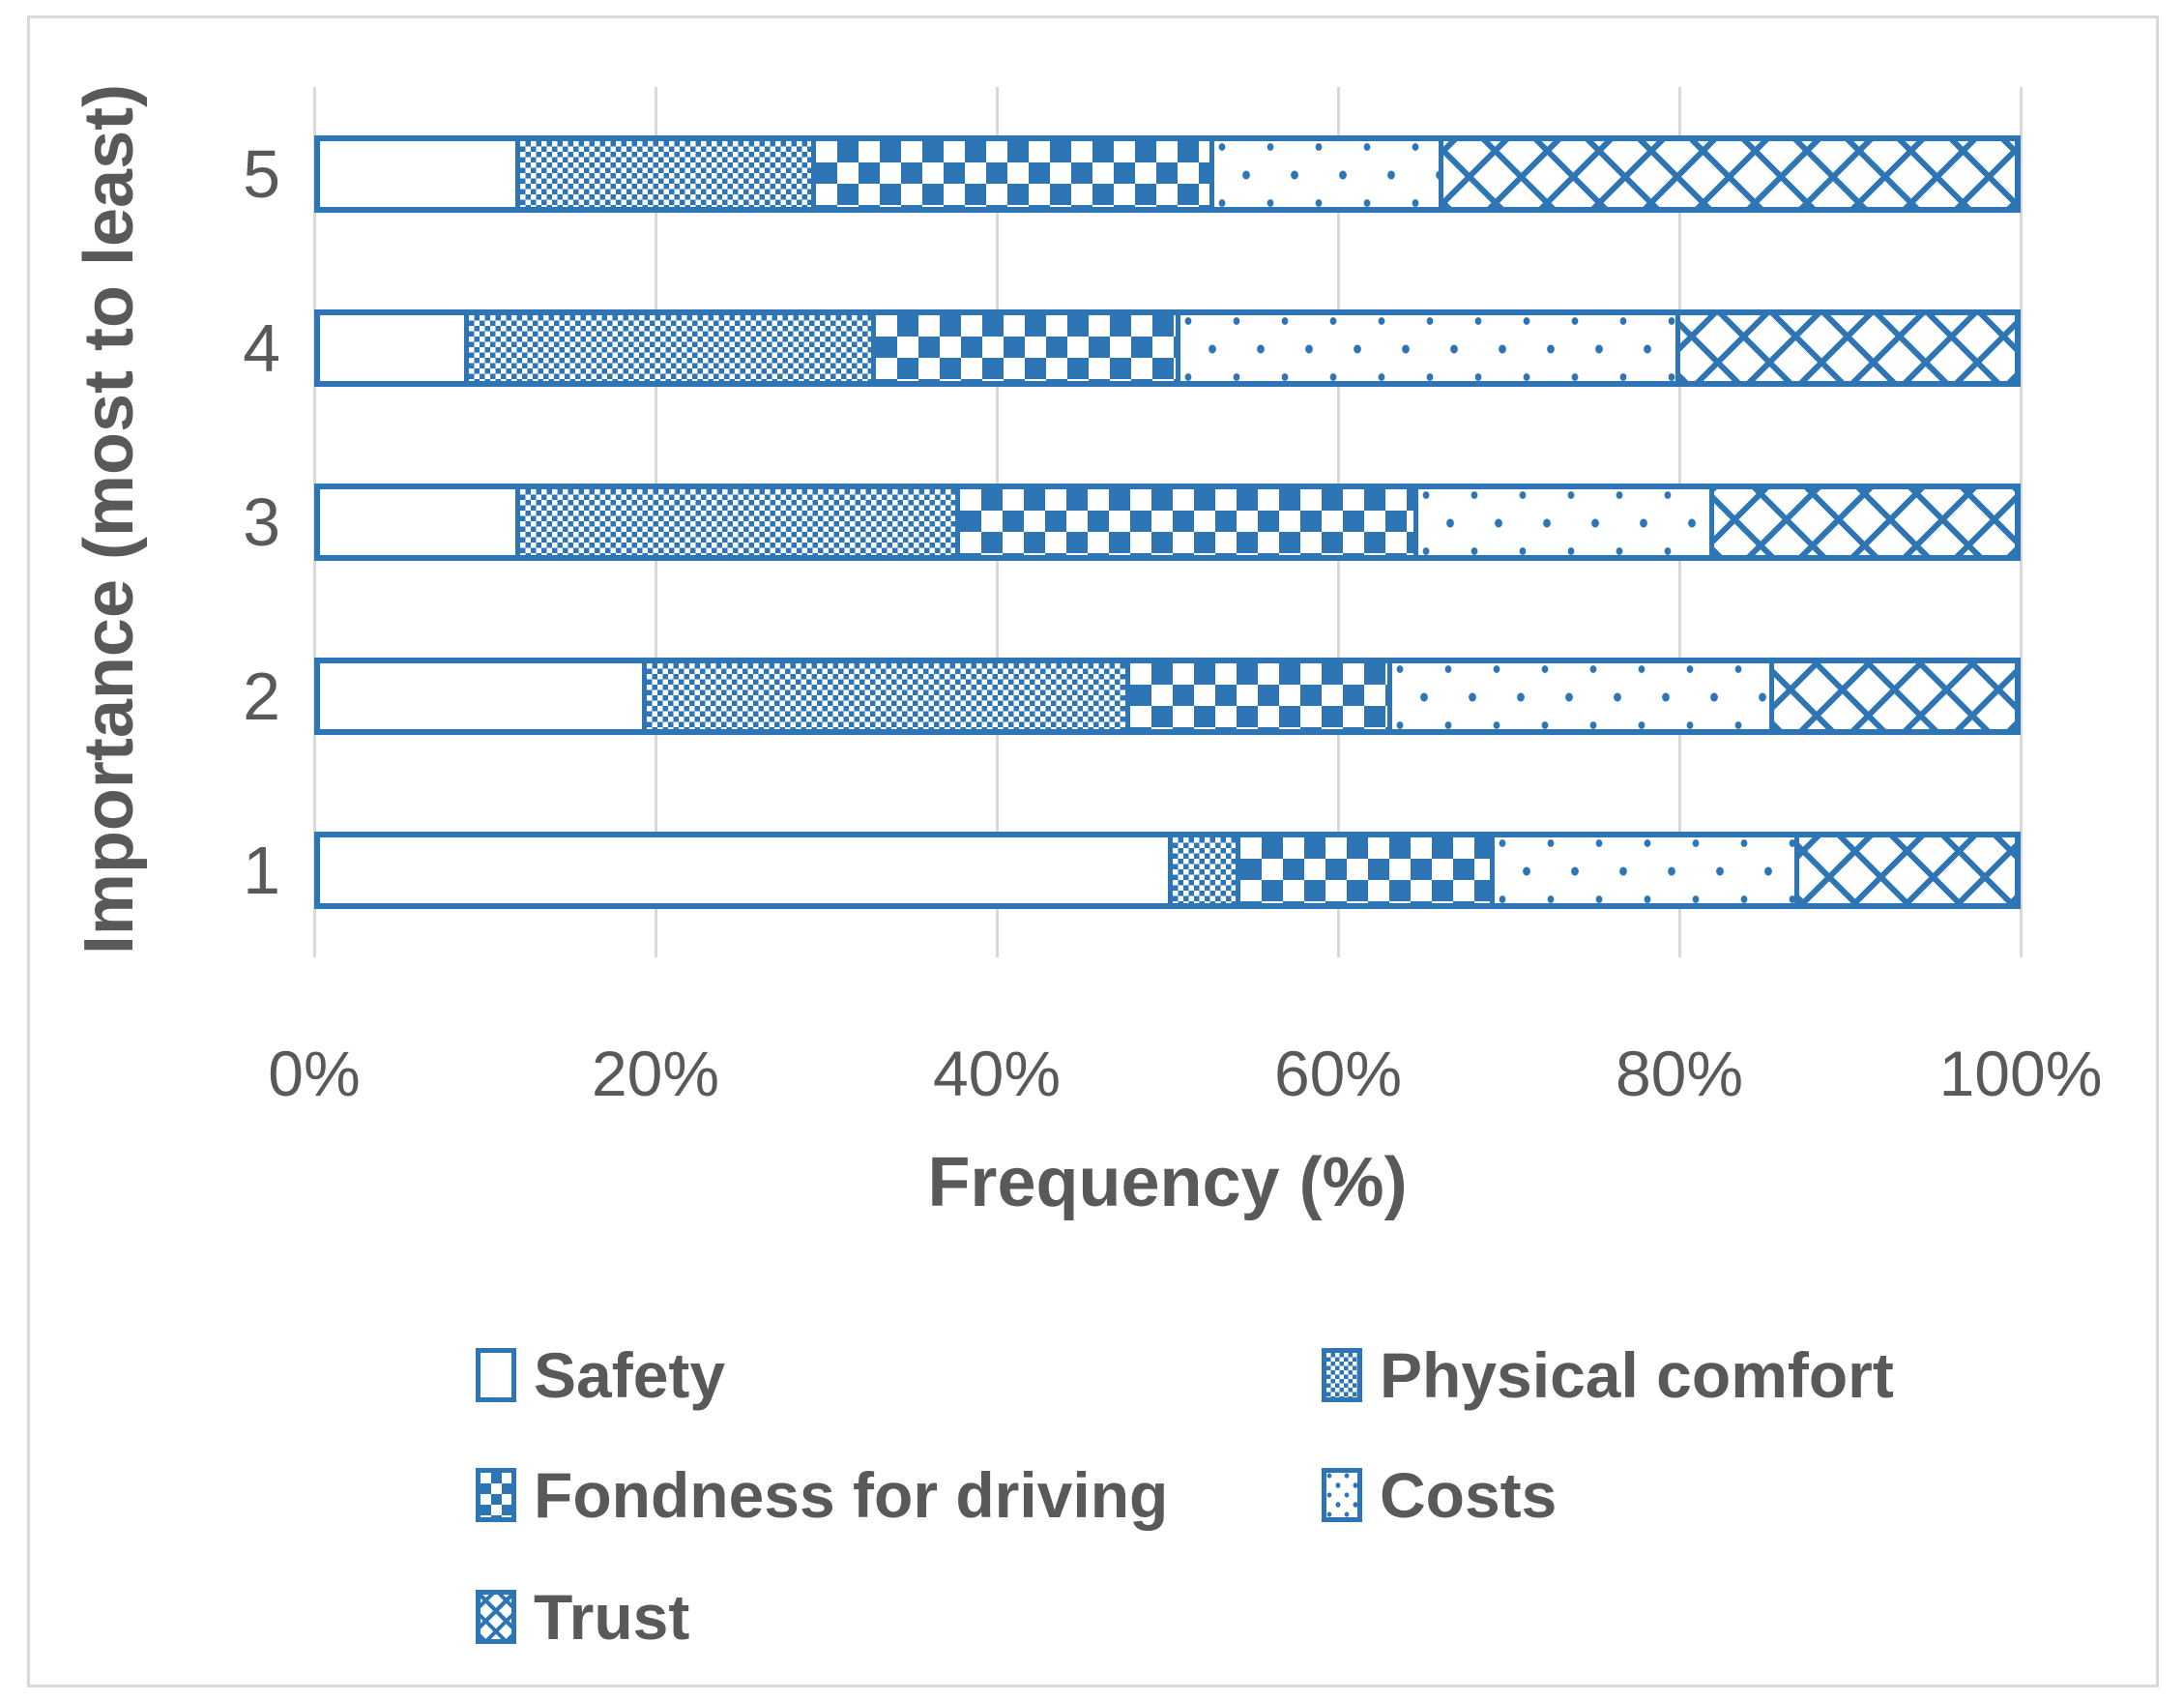  What do you see at coordinates (612, 1617) in the screenshot?
I see `legend-label-trust: Trust` at bounding box center [612, 1617].